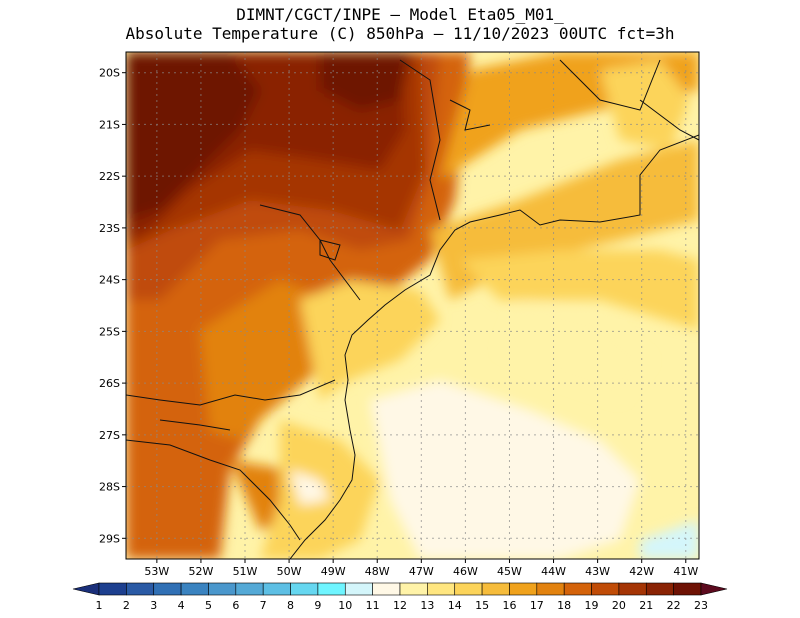 The image size is (800, 618). Describe the element at coordinates (156, 571) in the screenshot. I see `lon-tick-label: 53W` at that location.